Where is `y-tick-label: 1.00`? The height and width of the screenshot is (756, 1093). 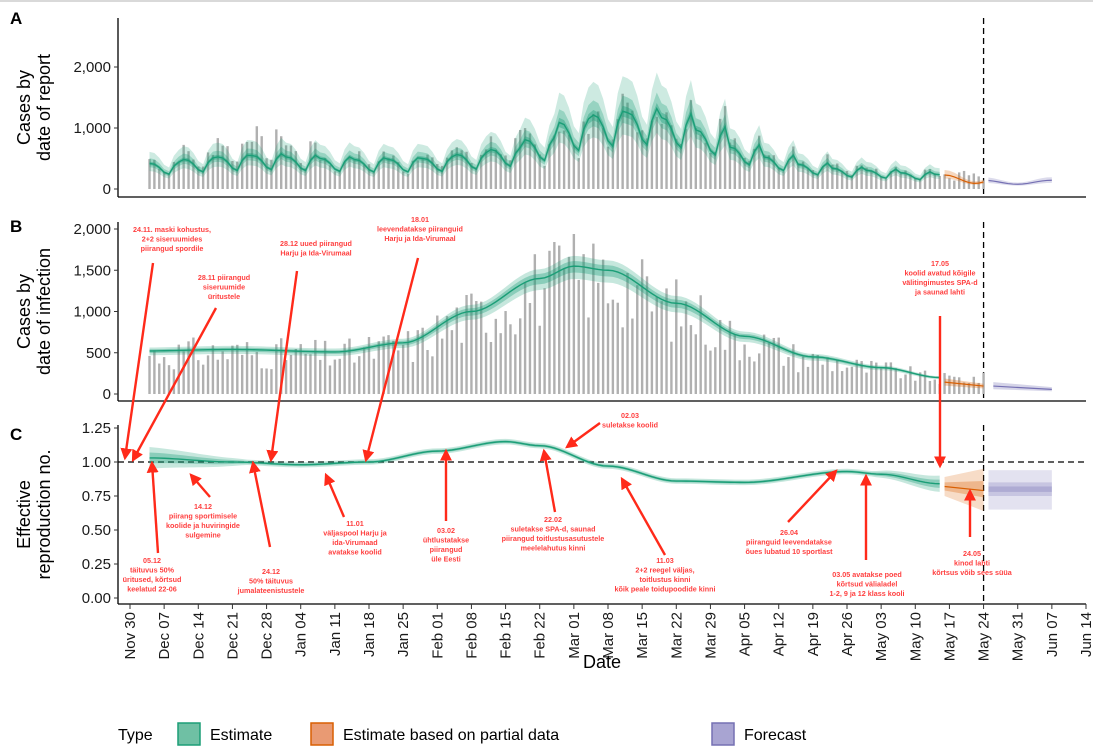
y-tick-label: 1.00 is located at coordinates (96, 462).